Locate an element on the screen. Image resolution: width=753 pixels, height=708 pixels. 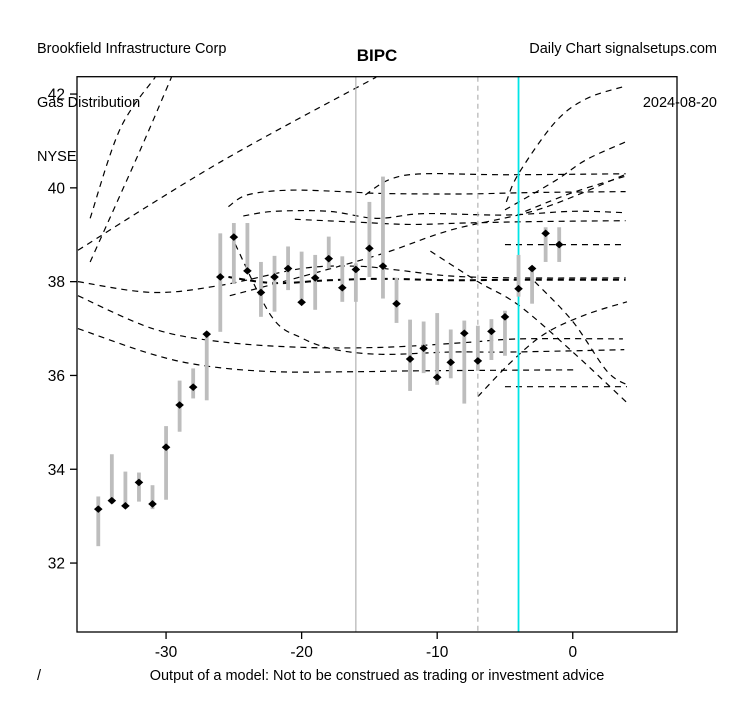
y-axis-tick-label: 36 is located at coordinates (56, 376).